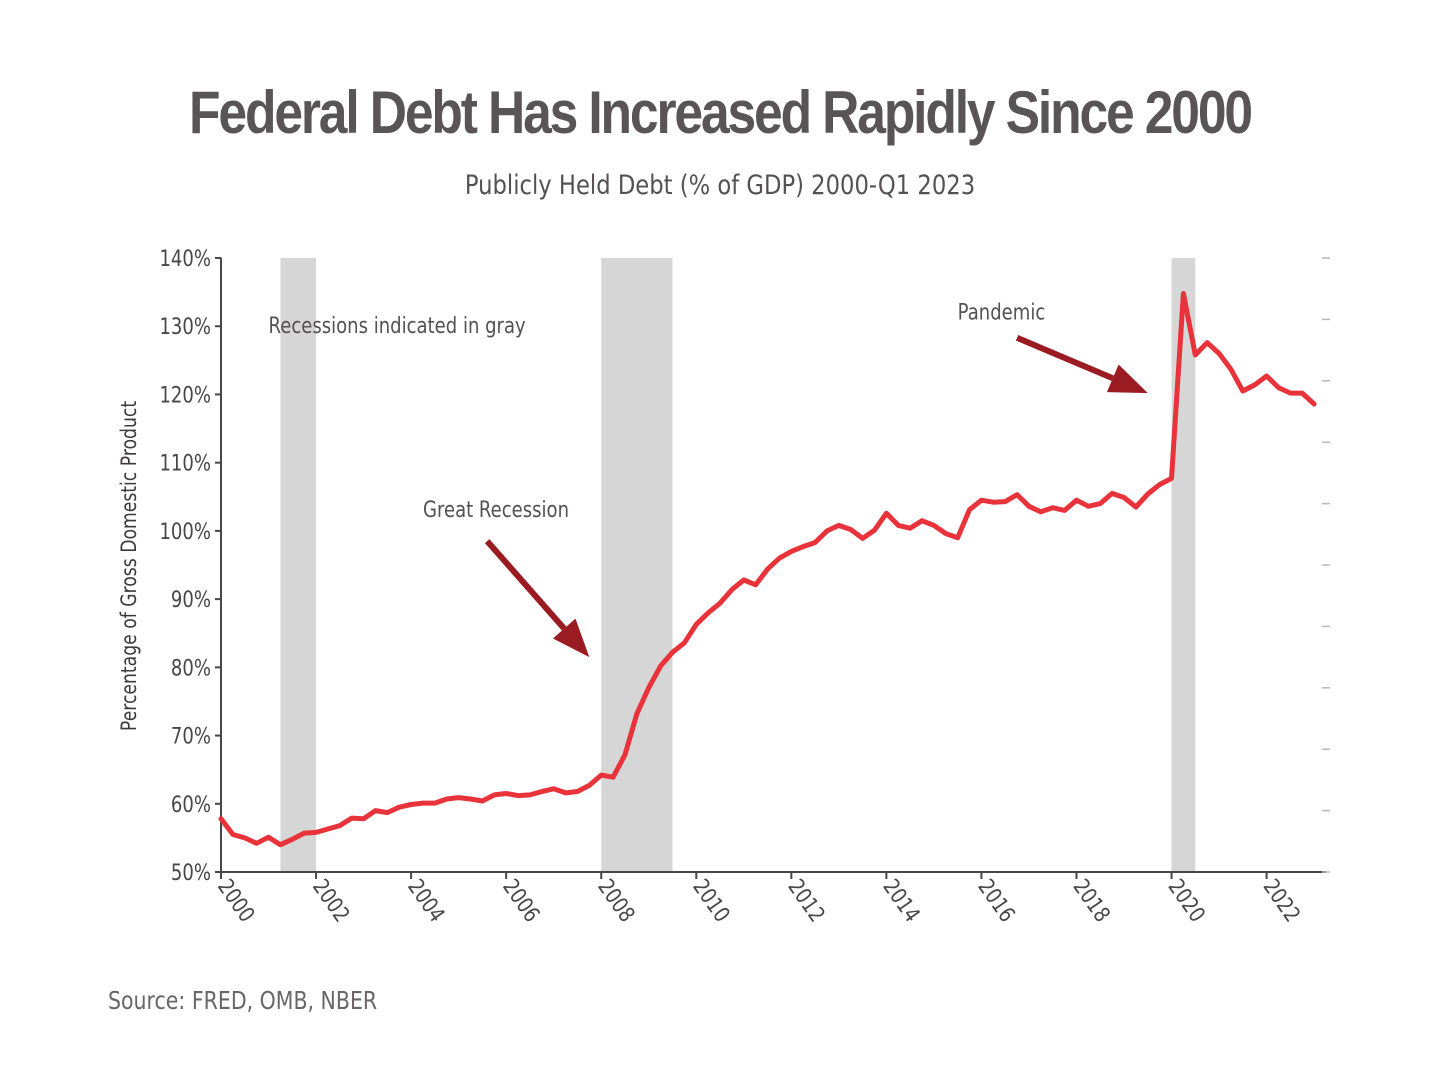 This screenshot has width=1440, height=1080. What do you see at coordinates (243, 1000) in the screenshot?
I see `source-note: Source: FRED, OMB, NBER` at bounding box center [243, 1000].